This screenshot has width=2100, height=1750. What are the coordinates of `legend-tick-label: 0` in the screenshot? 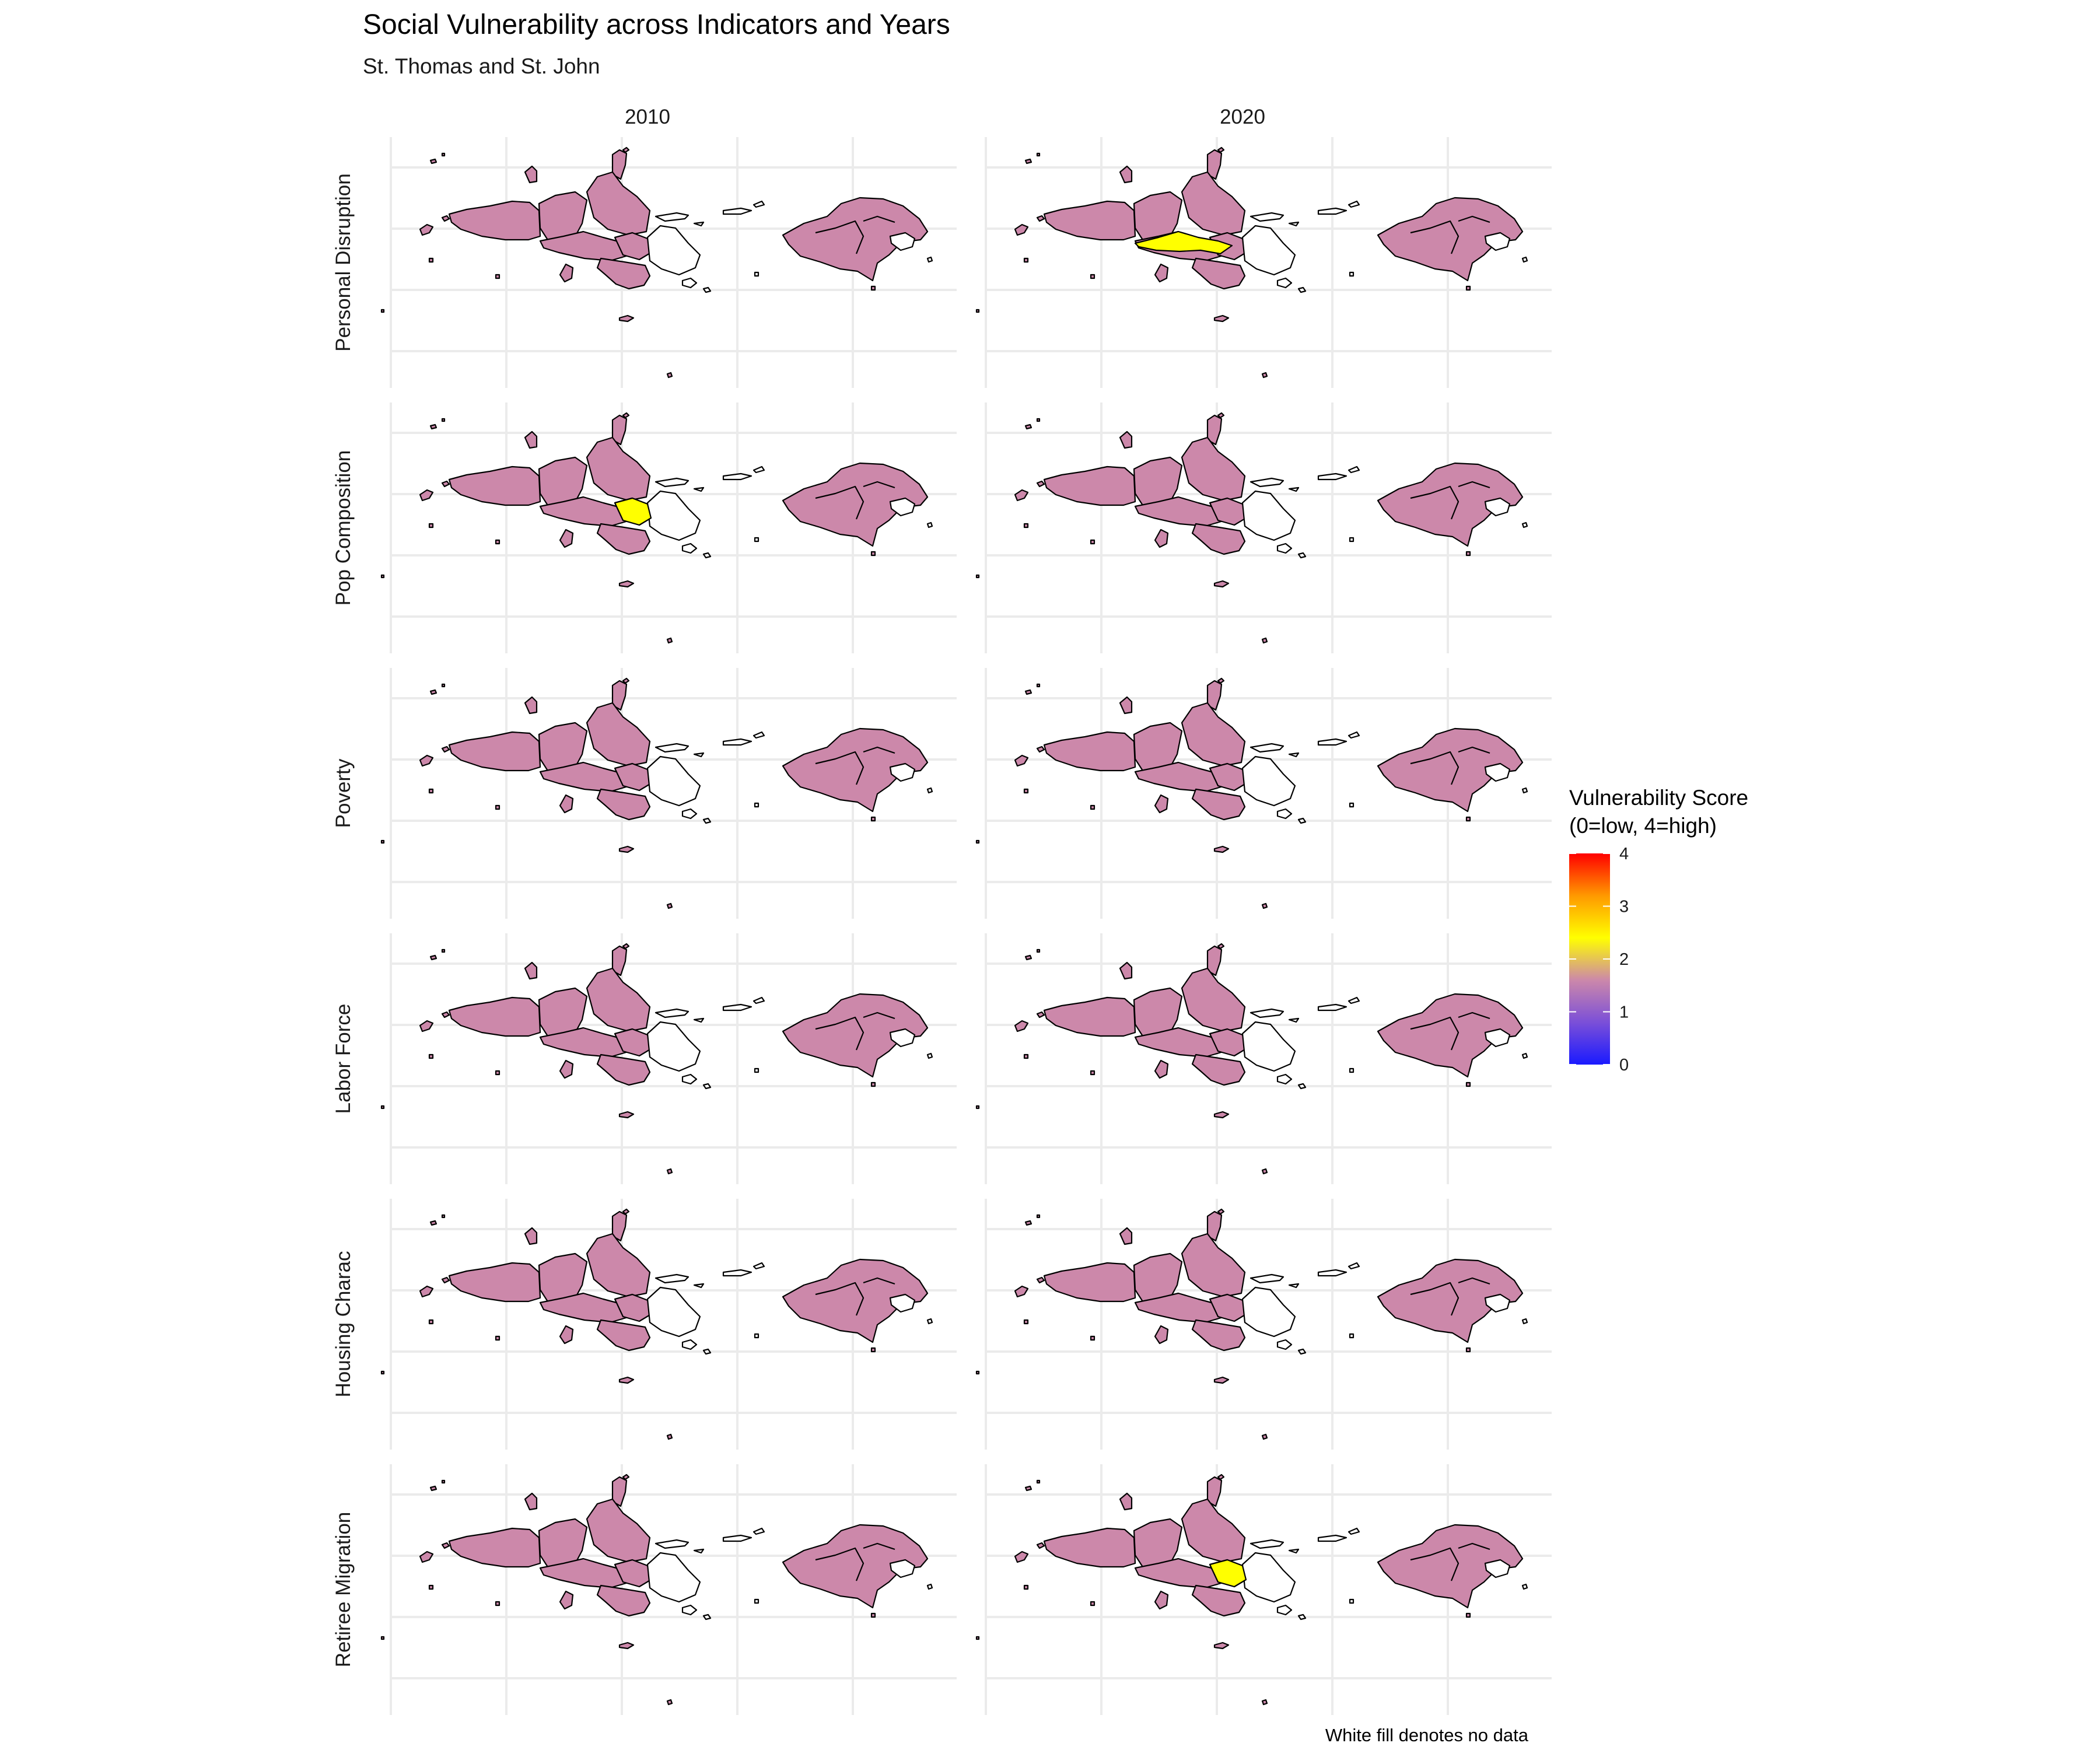 It's located at (1624, 1065).